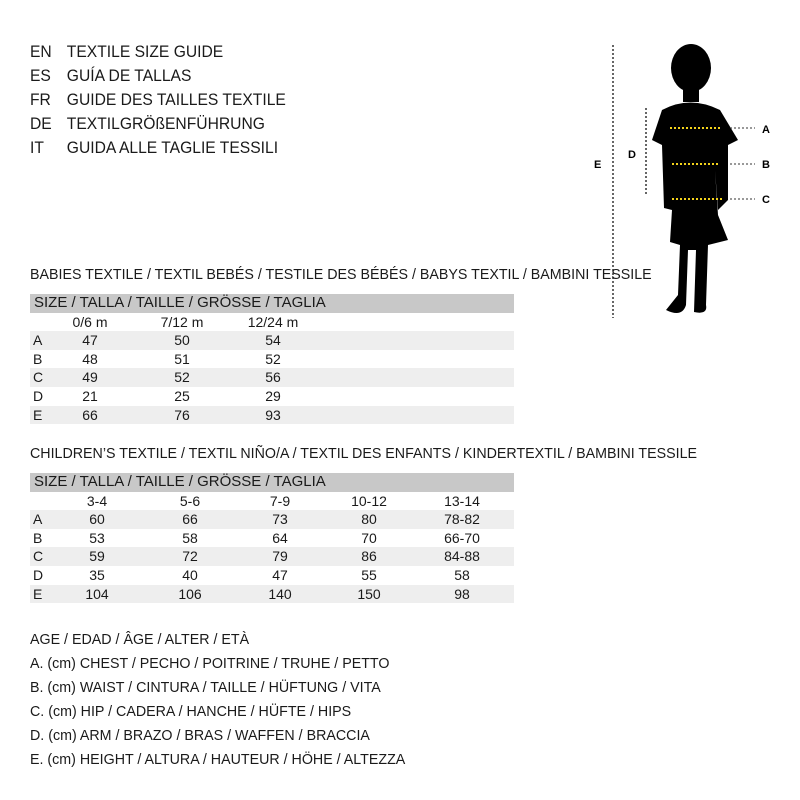 Image resolution: width=800 pixels, height=800 pixels. I want to click on table-cell: 40, so click(190, 574).